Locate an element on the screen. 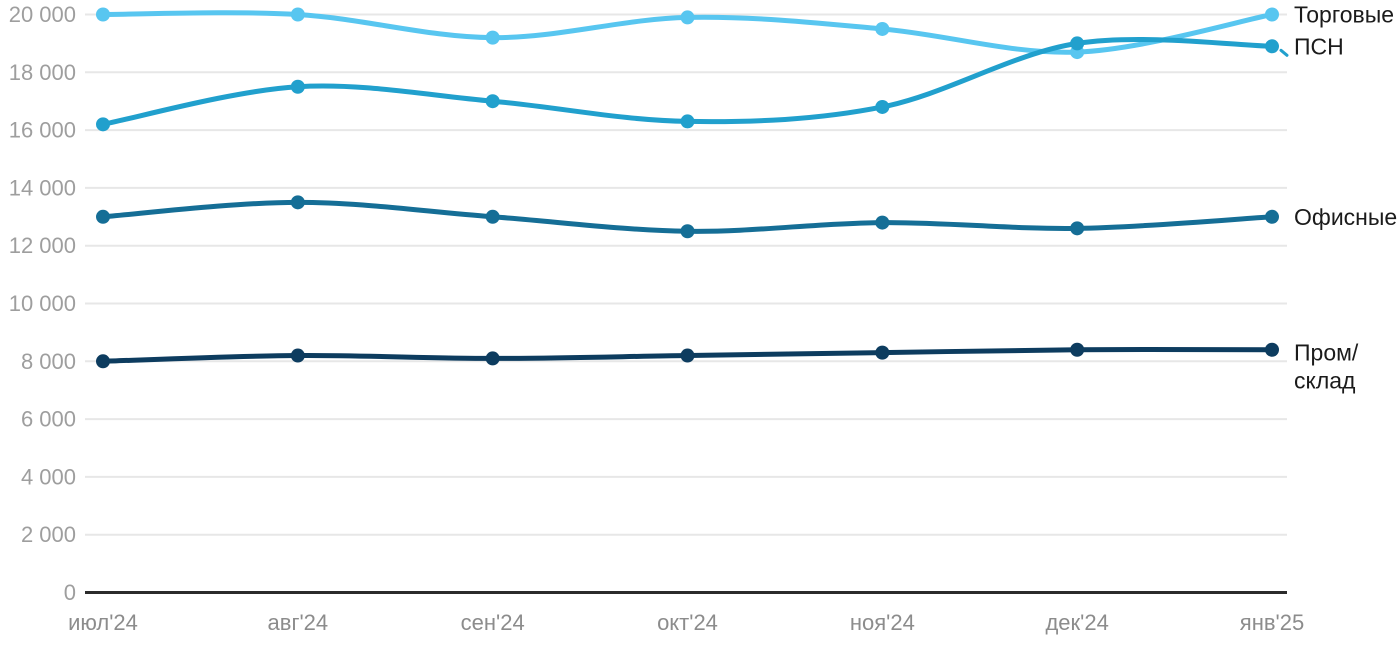  data-point-офисные-5 is located at coordinates (1077, 228).